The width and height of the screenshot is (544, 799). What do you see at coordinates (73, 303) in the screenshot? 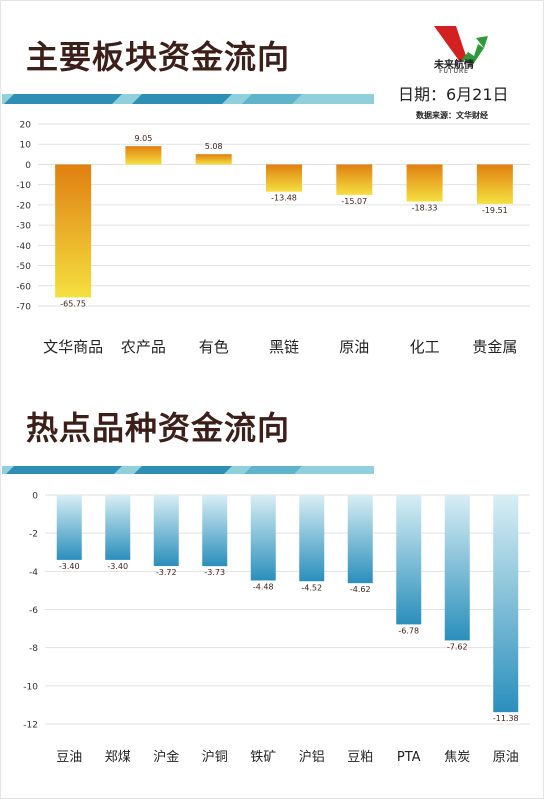
I see `bar-value-label: -65.75` at bounding box center [73, 303].